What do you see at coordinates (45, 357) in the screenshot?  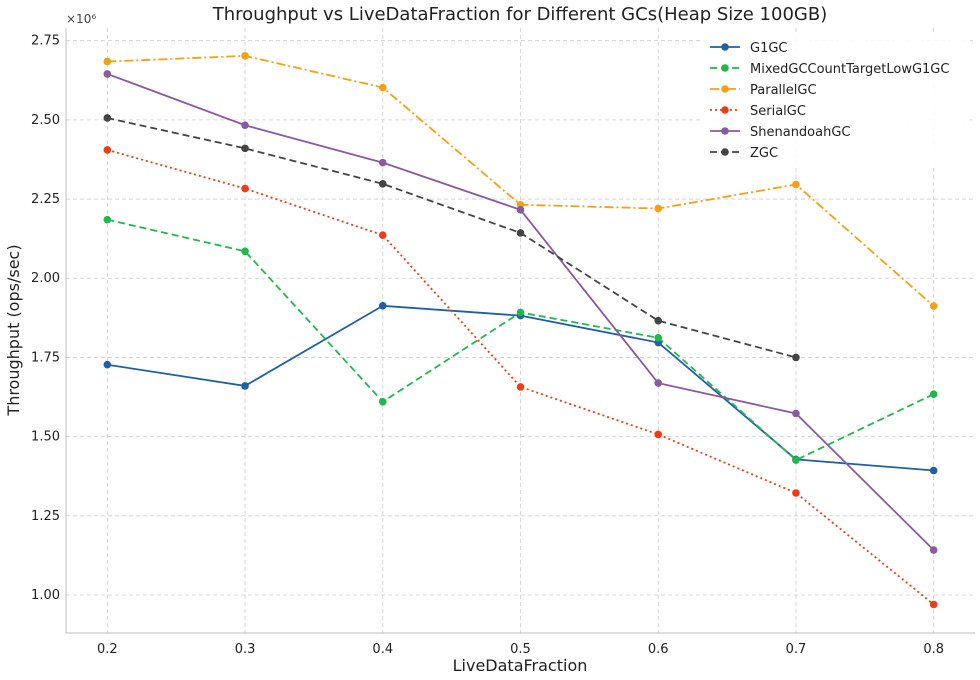 I see `y-tick-label: 1.75` at bounding box center [45, 357].